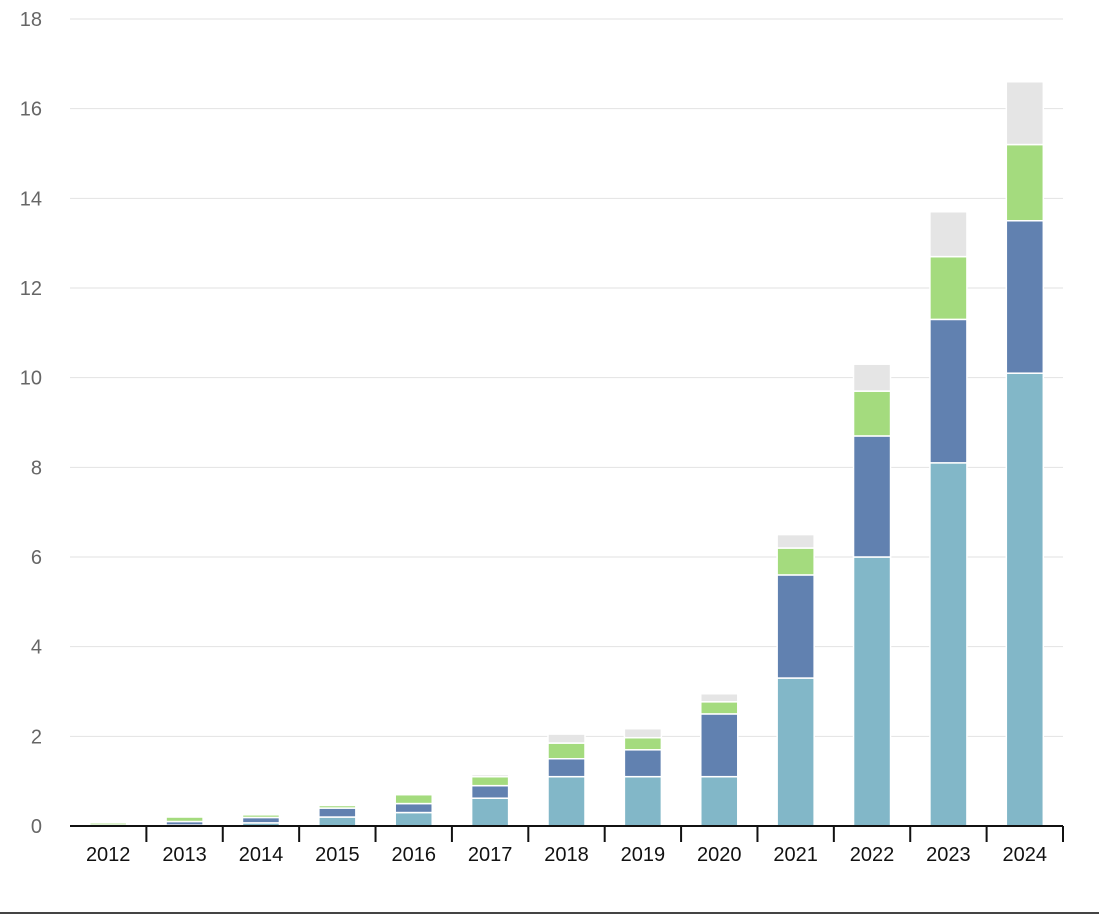 The height and width of the screenshot is (916, 1099). I want to click on x-tick-label: 2018, so click(566, 855).